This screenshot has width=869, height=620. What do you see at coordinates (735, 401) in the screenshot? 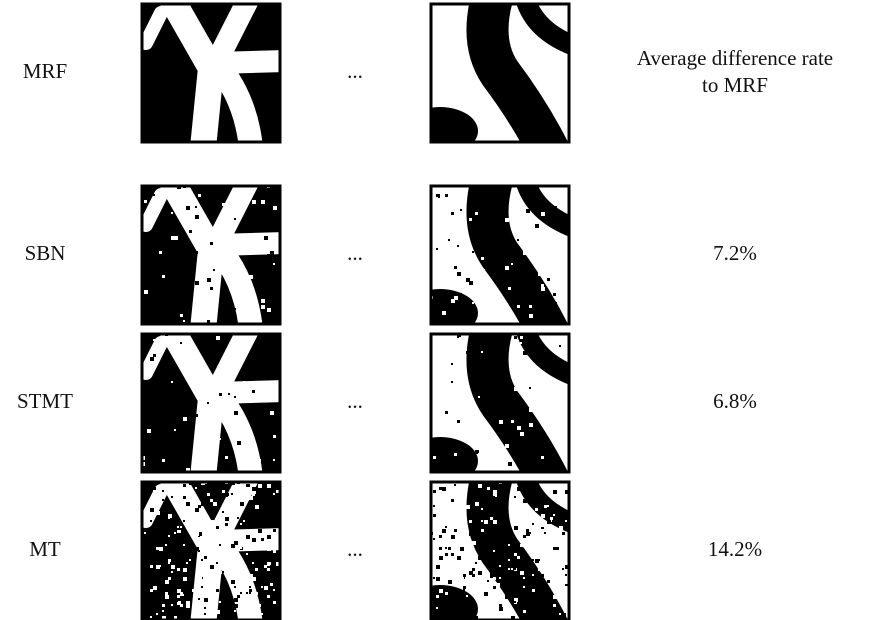
I see `rate: 6.8%` at bounding box center [735, 401].